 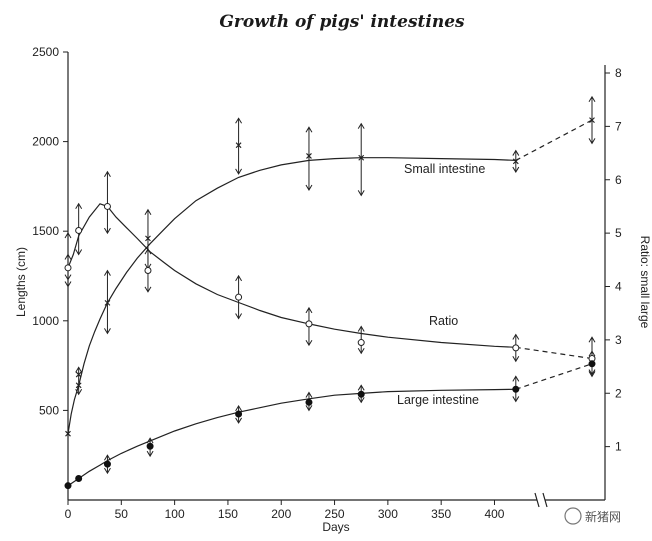 What do you see at coordinates (618, 126) in the screenshot?
I see `right-y-tick-label: 7` at bounding box center [618, 126].